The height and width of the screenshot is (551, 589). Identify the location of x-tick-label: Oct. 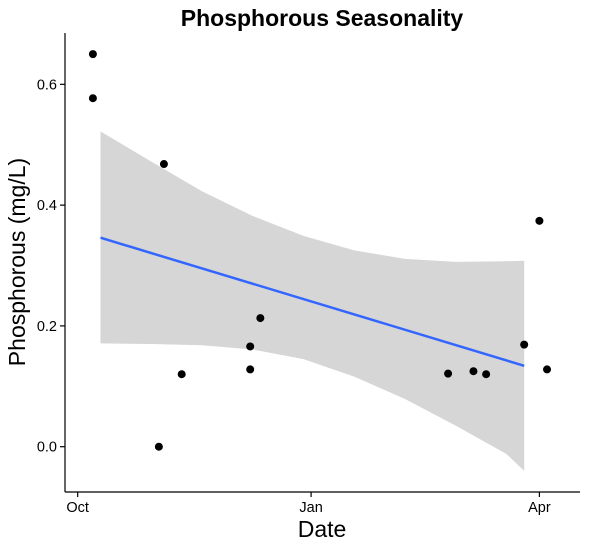
(77, 508).